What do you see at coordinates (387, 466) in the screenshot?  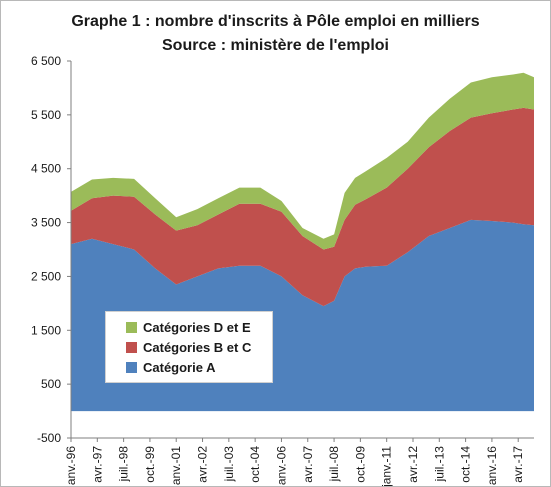 I see `x-tick-label: janv.-11` at bounding box center [387, 466].